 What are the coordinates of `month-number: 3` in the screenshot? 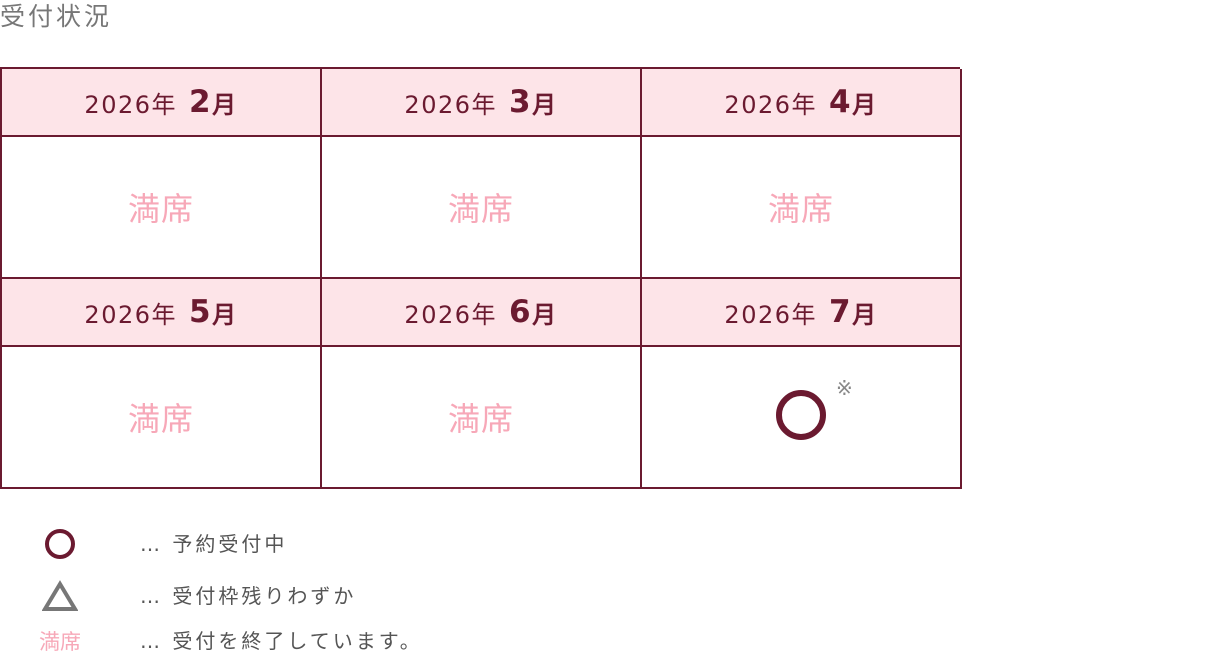 It's located at (521, 102).